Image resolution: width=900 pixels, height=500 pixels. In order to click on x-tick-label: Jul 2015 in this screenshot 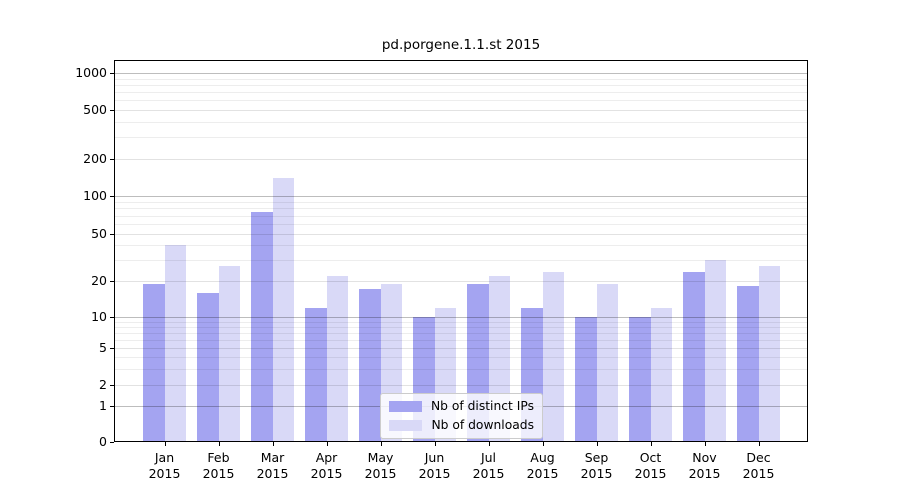, I will do `click(488, 465)`.